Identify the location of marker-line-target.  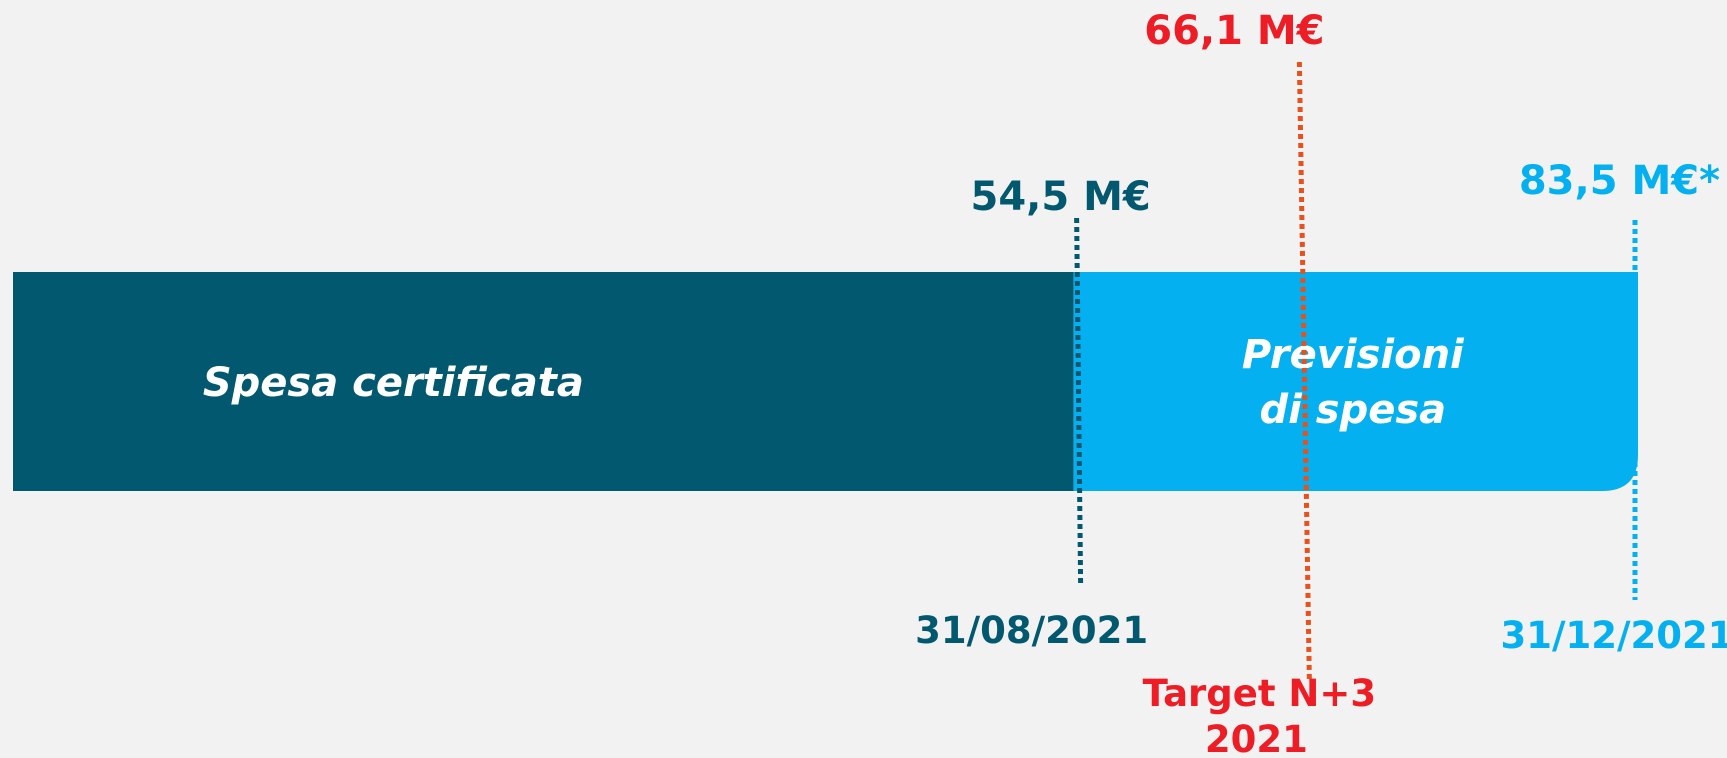
(1304, 372).